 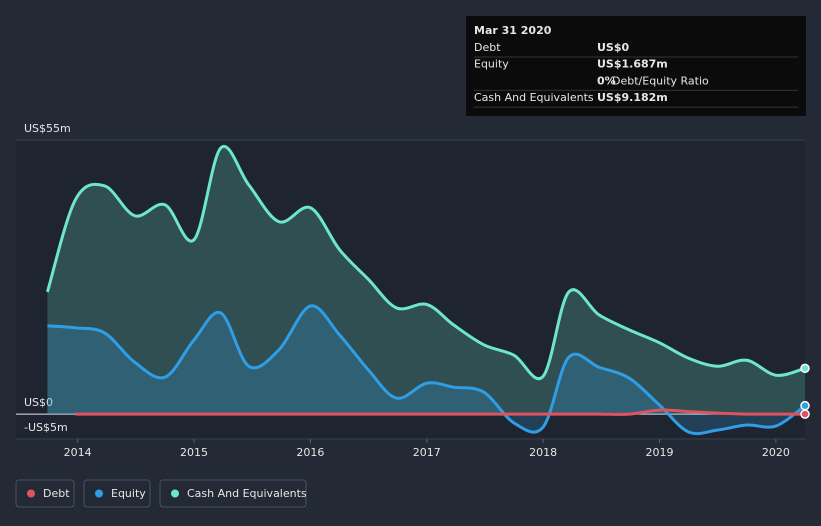 I want to click on legend-item: Cash And Equivalents, so click(x=233, y=493).